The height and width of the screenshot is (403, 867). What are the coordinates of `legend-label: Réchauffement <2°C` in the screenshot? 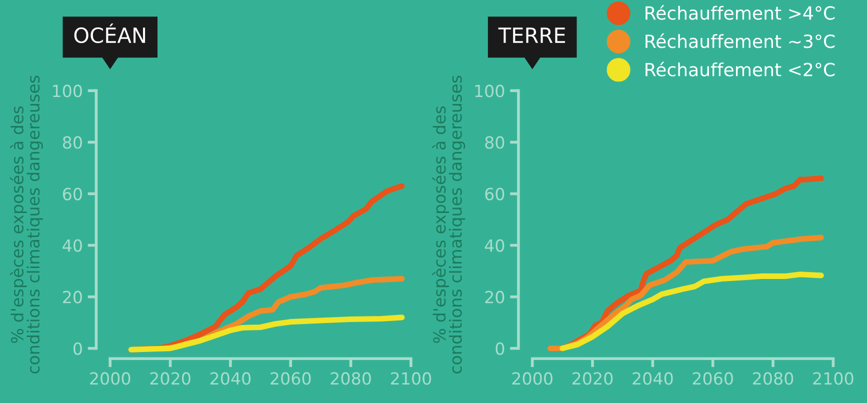 It's located at (740, 69).